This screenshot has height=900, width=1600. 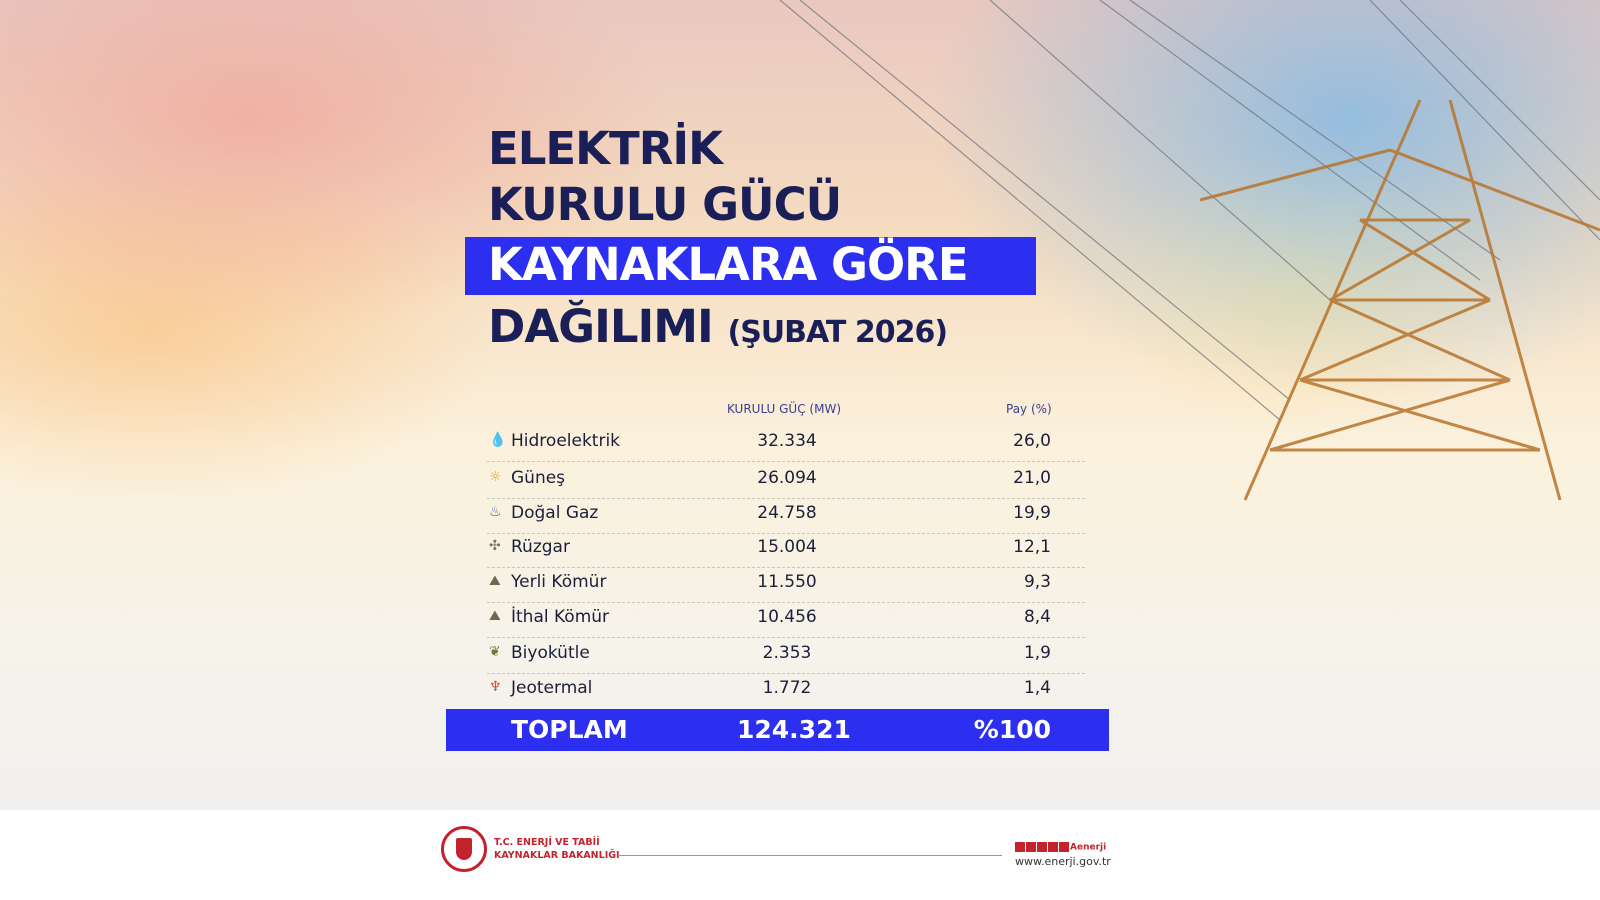 What do you see at coordinates (728, 264) in the screenshot?
I see `title-line-3: KAYNAKLARA GÖRE` at bounding box center [728, 264].